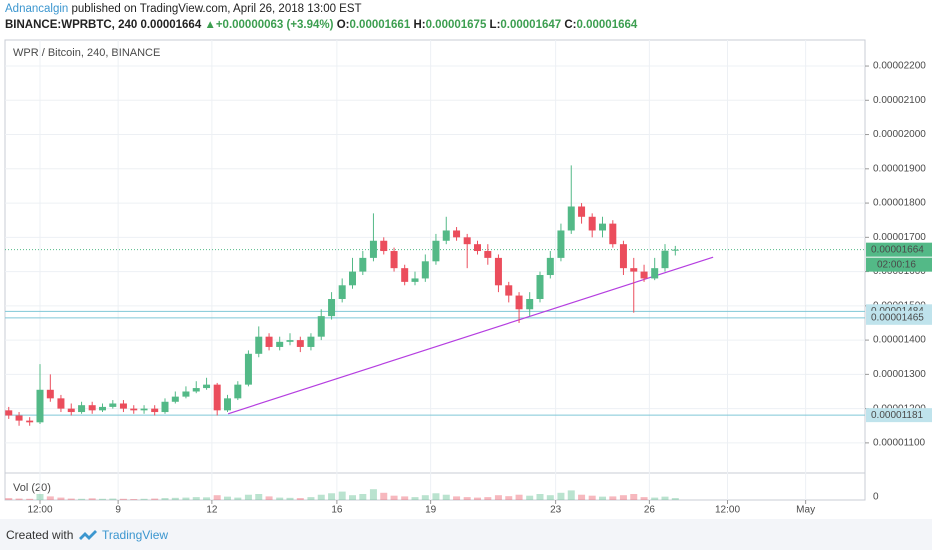 This screenshot has height=550, width=932. What do you see at coordinates (607, 25) in the screenshot?
I see `c: 0.00001664` at bounding box center [607, 25].